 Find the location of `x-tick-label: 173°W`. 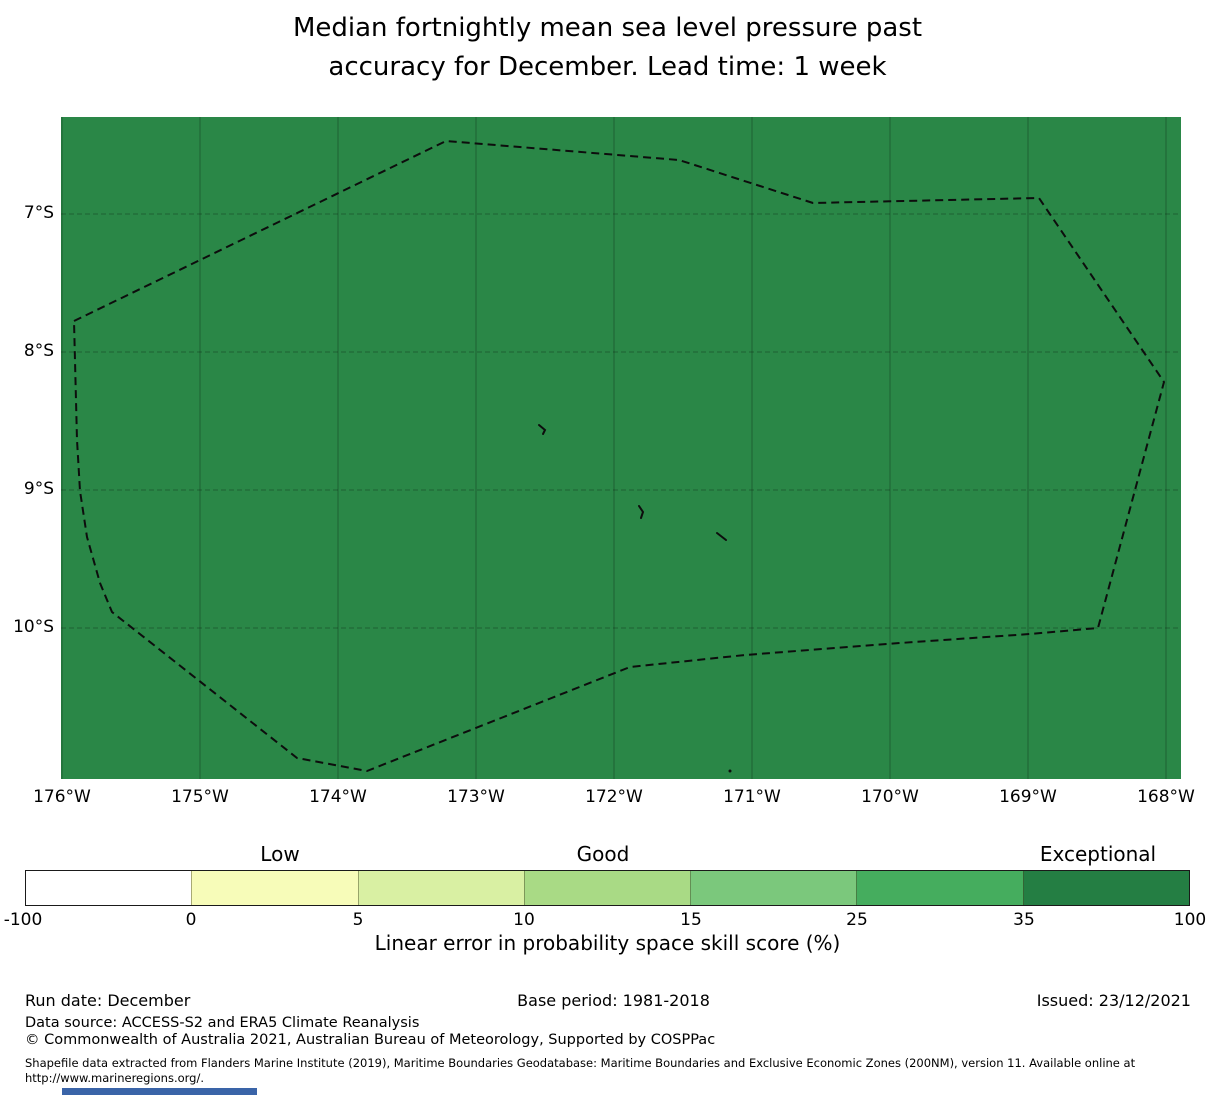

x-tick-label: 173°W is located at coordinates (476, 797).